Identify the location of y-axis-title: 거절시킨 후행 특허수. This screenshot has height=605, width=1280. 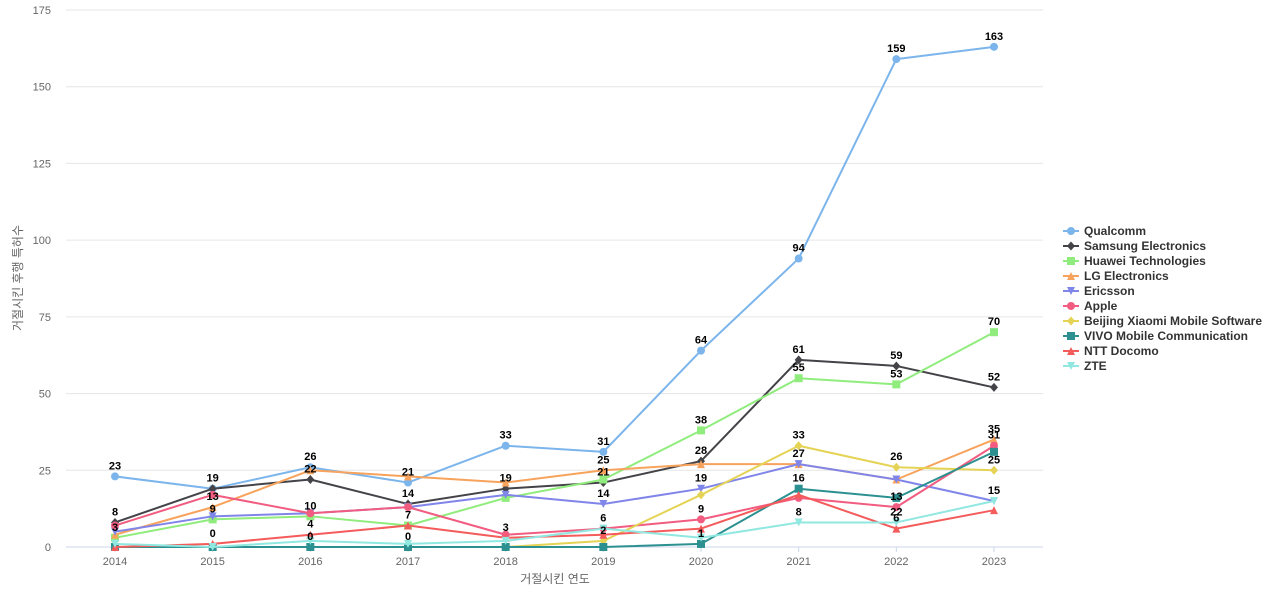
(17, 278).